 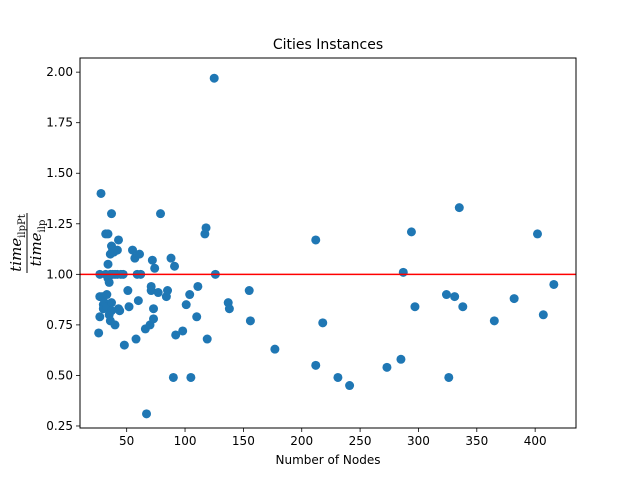 What do you see at coordinates (59, 224) in the screenshot?
I see `y-tick-label: 1.25` at bounding box center [59, 224].